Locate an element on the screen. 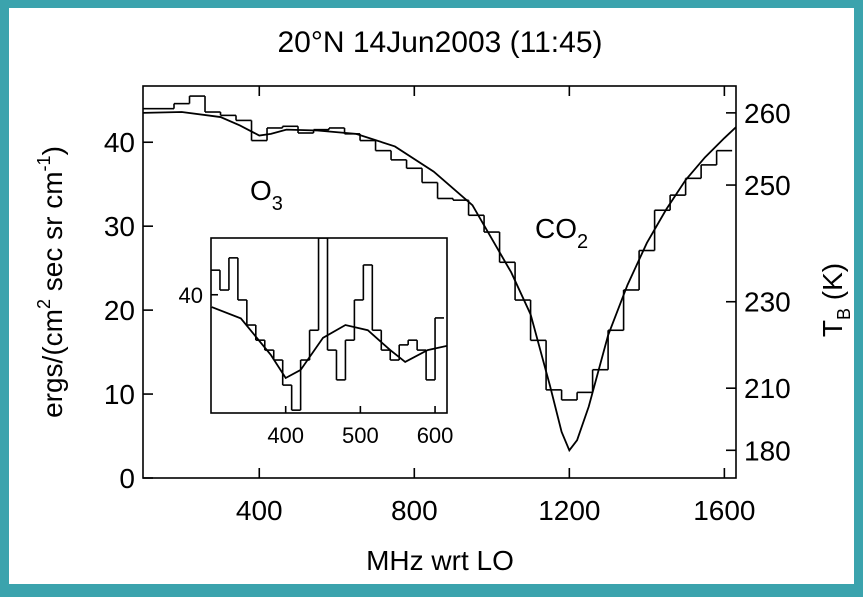 This screenshot has height=597, width=863. annotation-part: O is located at coordinates (261, 190).